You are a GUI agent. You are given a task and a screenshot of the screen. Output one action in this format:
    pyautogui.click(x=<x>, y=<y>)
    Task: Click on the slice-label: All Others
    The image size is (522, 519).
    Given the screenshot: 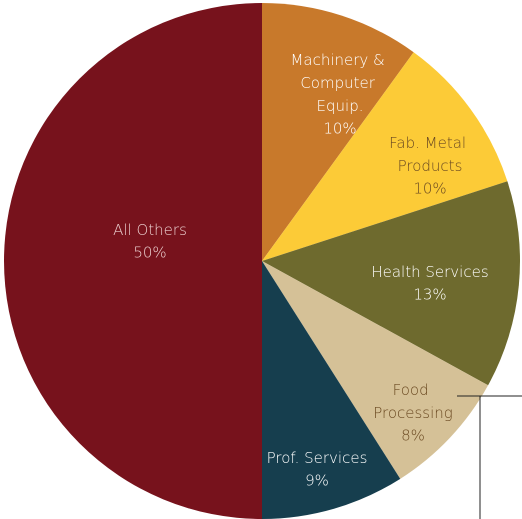 What is the action you would take?
    pyautogui.click(x=150, y=230)
    